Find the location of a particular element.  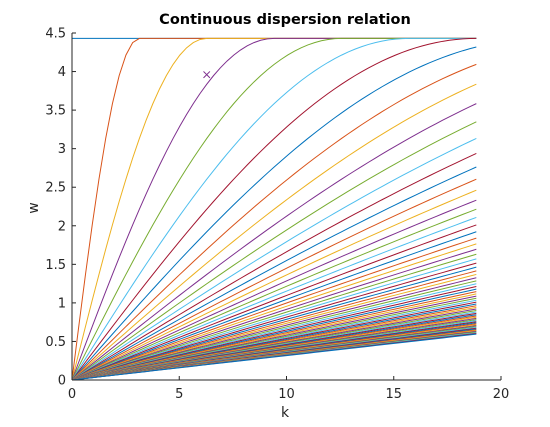

x-tick-label: 10 is located at coordinates (286, 394).